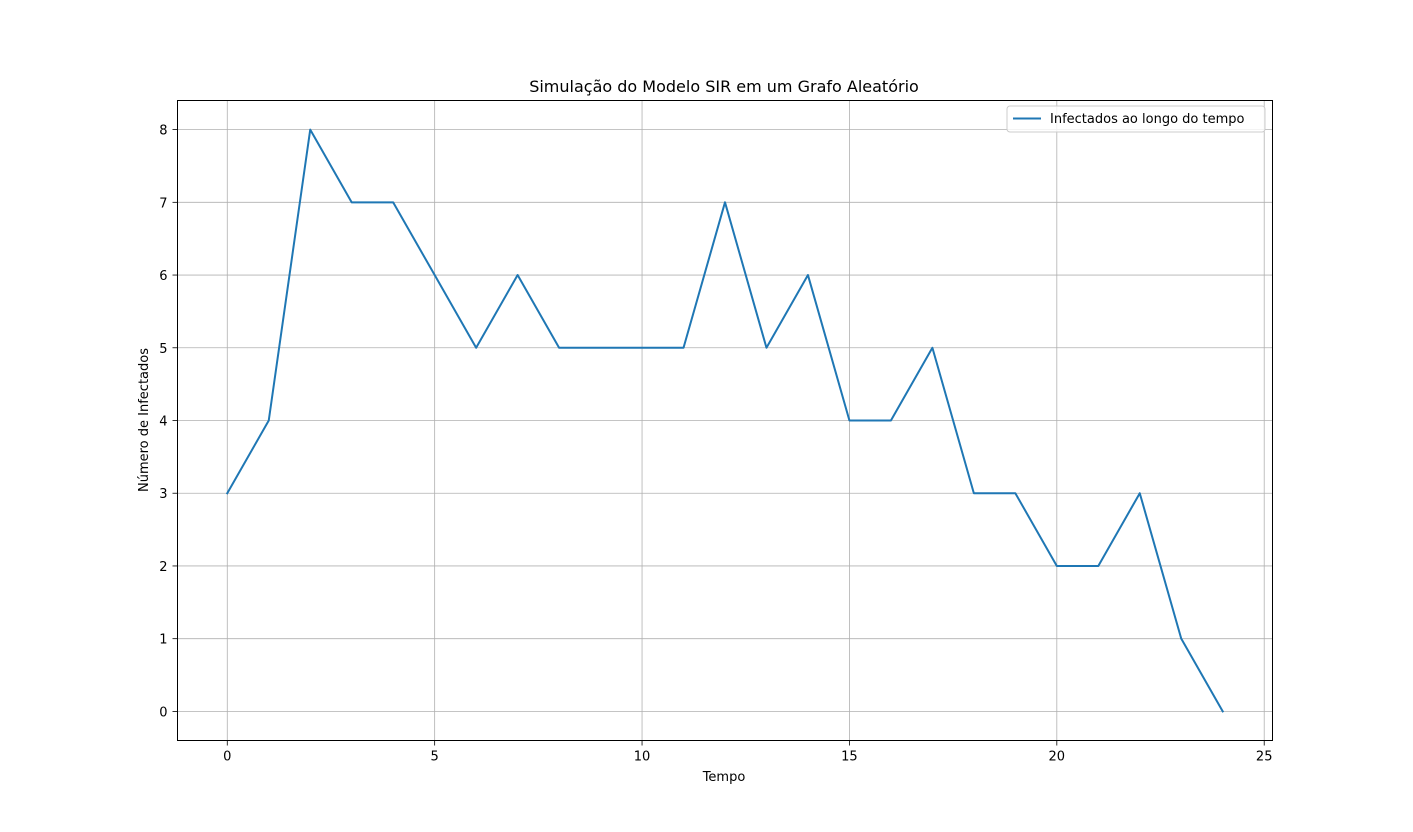 The height and width of the screenshot is (832, 1413). Describe the element at coordinates (163, 494) in the screenshot. I see `y-tick-label: 3` at that location.